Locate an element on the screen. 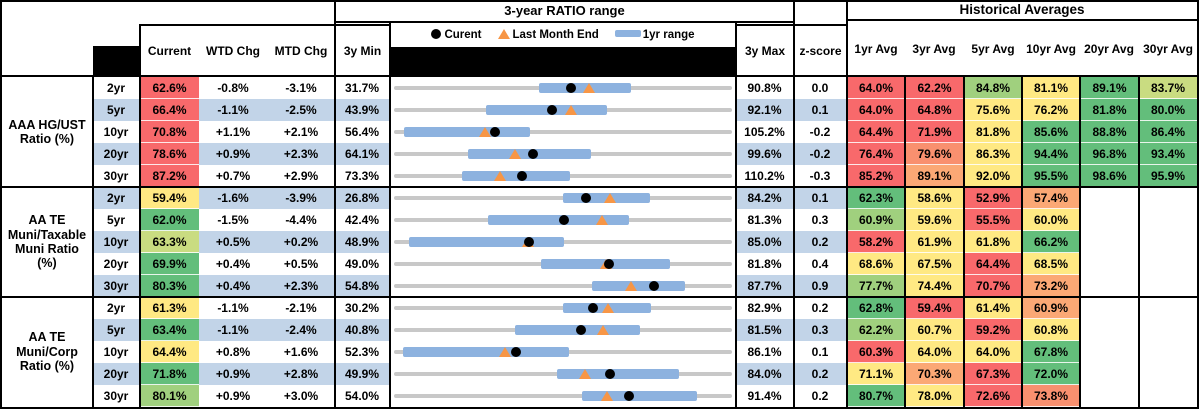  avg-cell: 62.2% is located at coordinates (934, 88).